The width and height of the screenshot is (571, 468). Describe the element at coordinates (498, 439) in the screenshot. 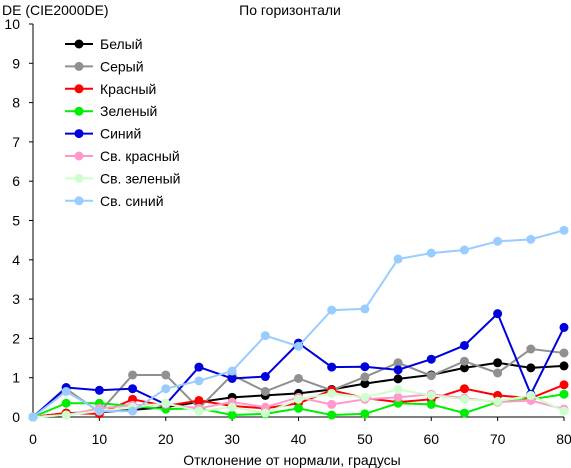

I see `x-tick-label: 70` at that location.